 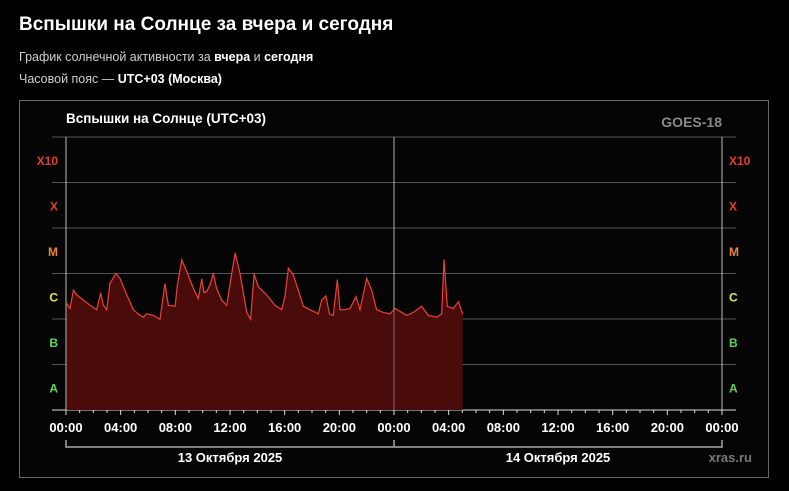 What do you see at coordinates (730, 457) in the screenshot?
I see `watermark: xras.ru` at bounding box center [730, 457].